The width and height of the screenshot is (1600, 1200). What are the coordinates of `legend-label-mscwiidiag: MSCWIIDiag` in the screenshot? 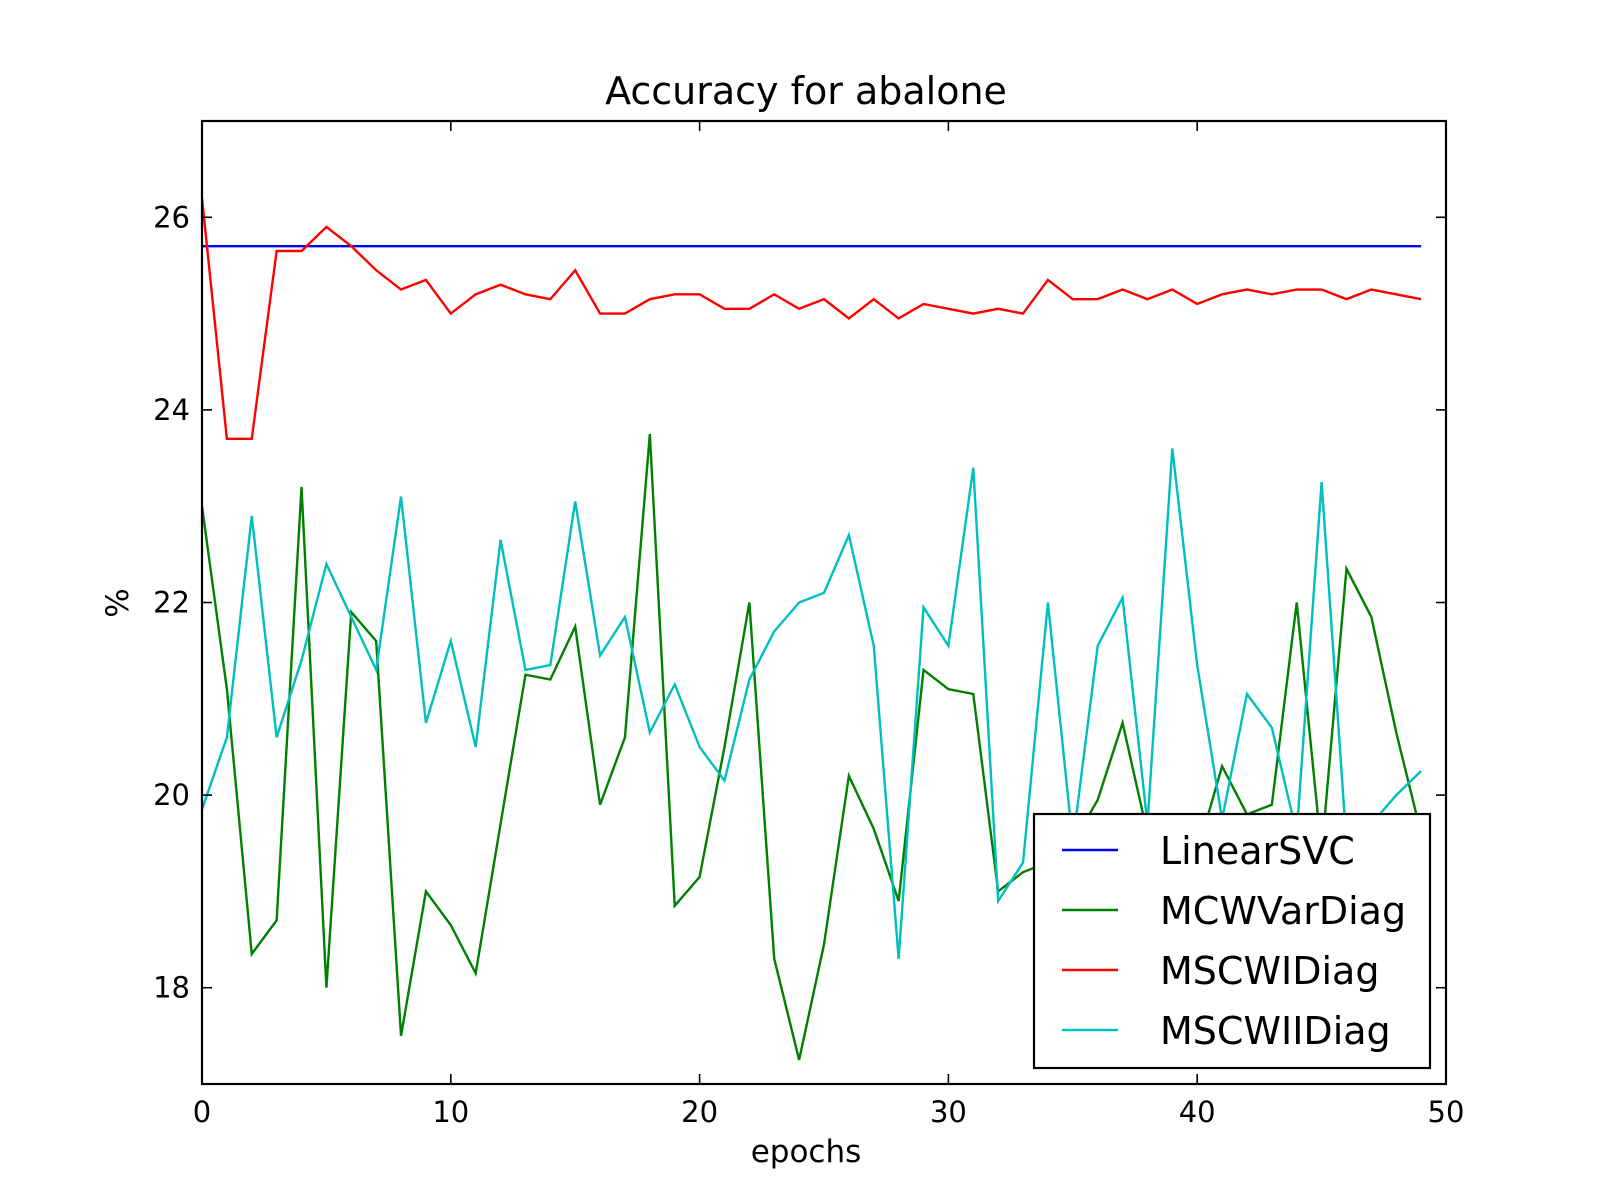 It's located at (1275, 1031).